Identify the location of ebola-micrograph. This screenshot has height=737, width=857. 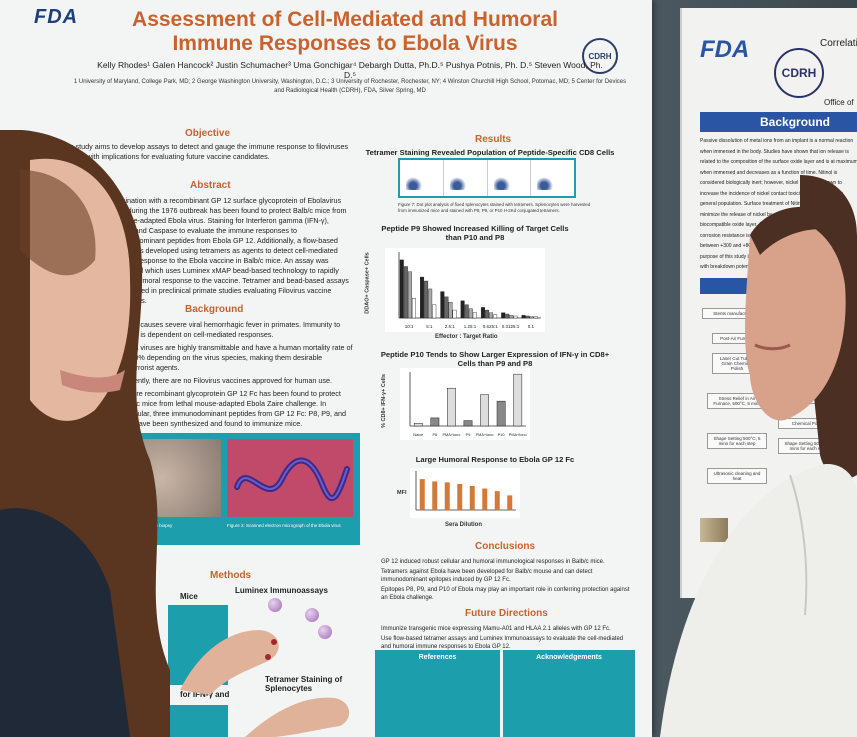
(290, 478).